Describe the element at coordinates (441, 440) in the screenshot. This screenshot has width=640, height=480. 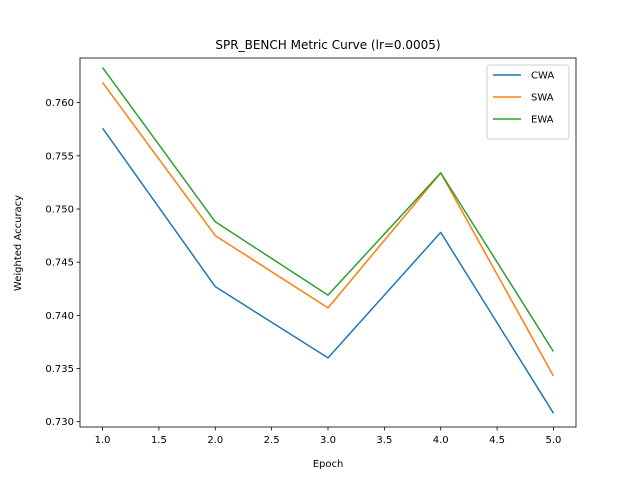
I see `x-tick-label: 4.0` at that location.